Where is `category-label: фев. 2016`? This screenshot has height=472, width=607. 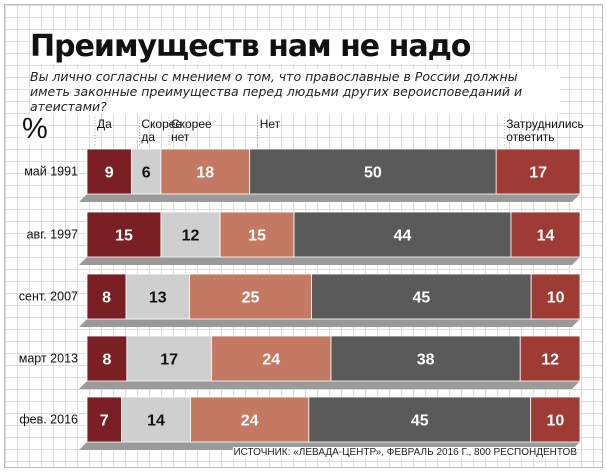
category-label: фев. 2016 is located at coordinates (48, 420).